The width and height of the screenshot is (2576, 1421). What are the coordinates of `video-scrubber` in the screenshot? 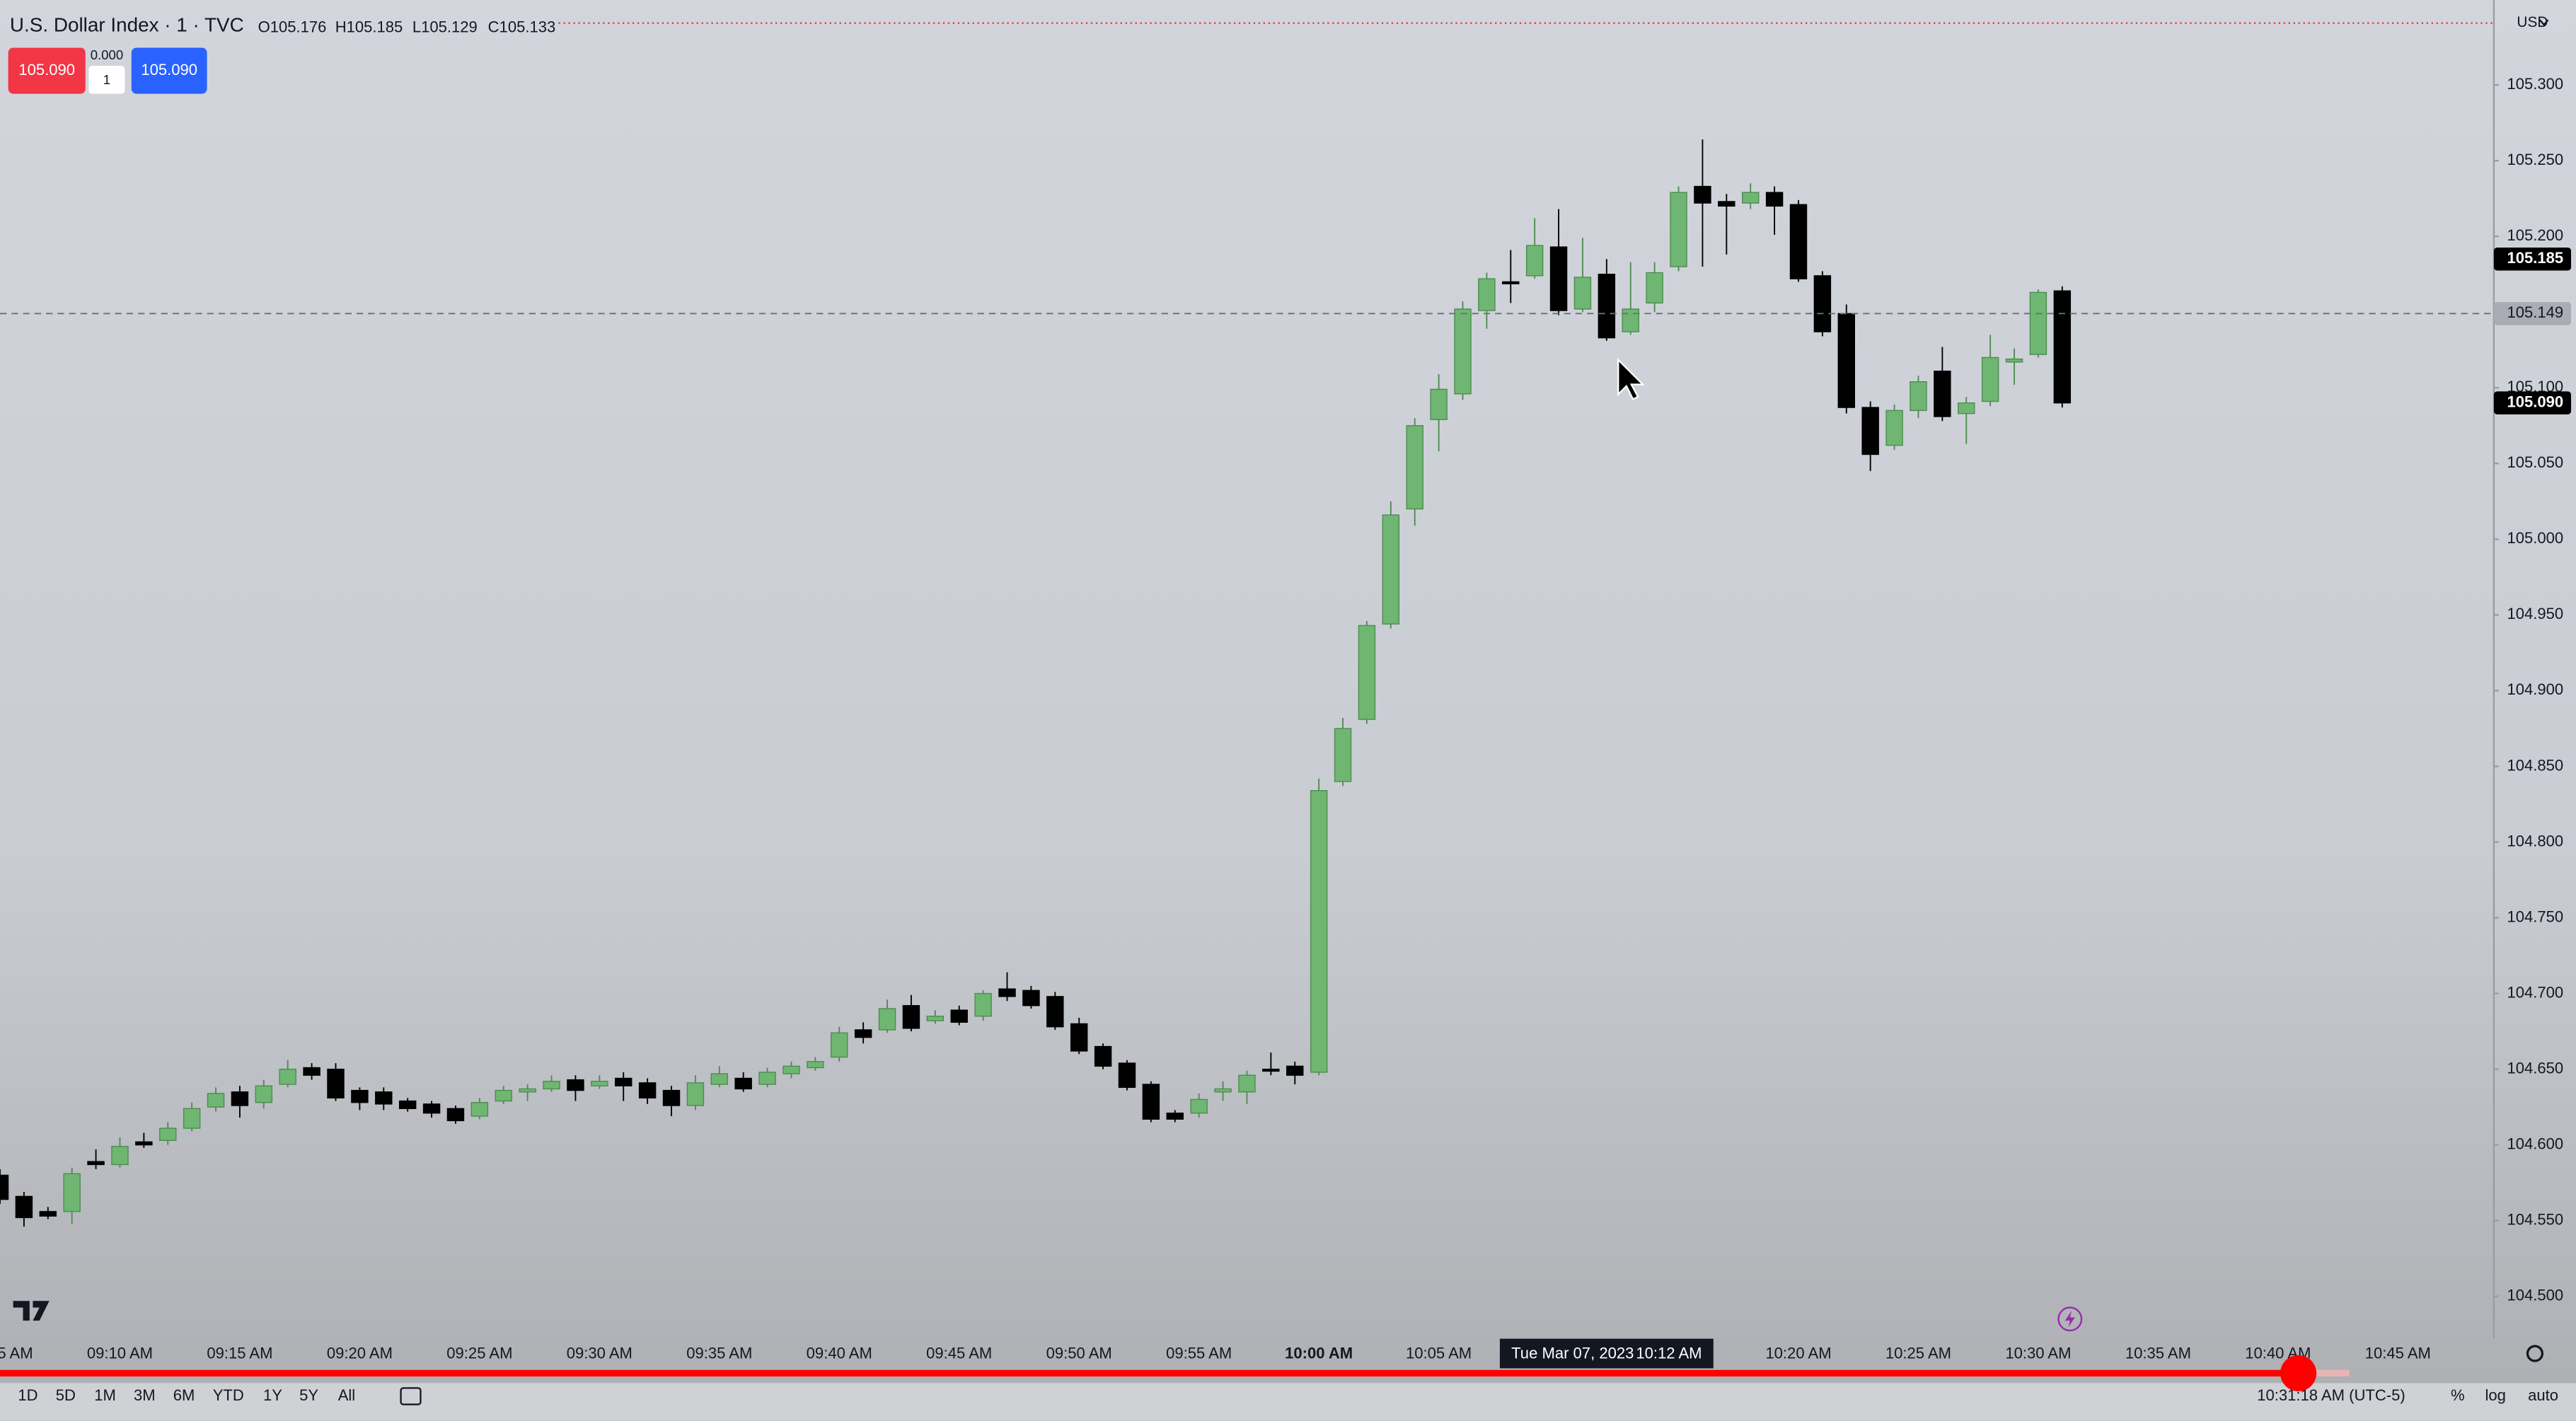 It's located at (2298, 1373).